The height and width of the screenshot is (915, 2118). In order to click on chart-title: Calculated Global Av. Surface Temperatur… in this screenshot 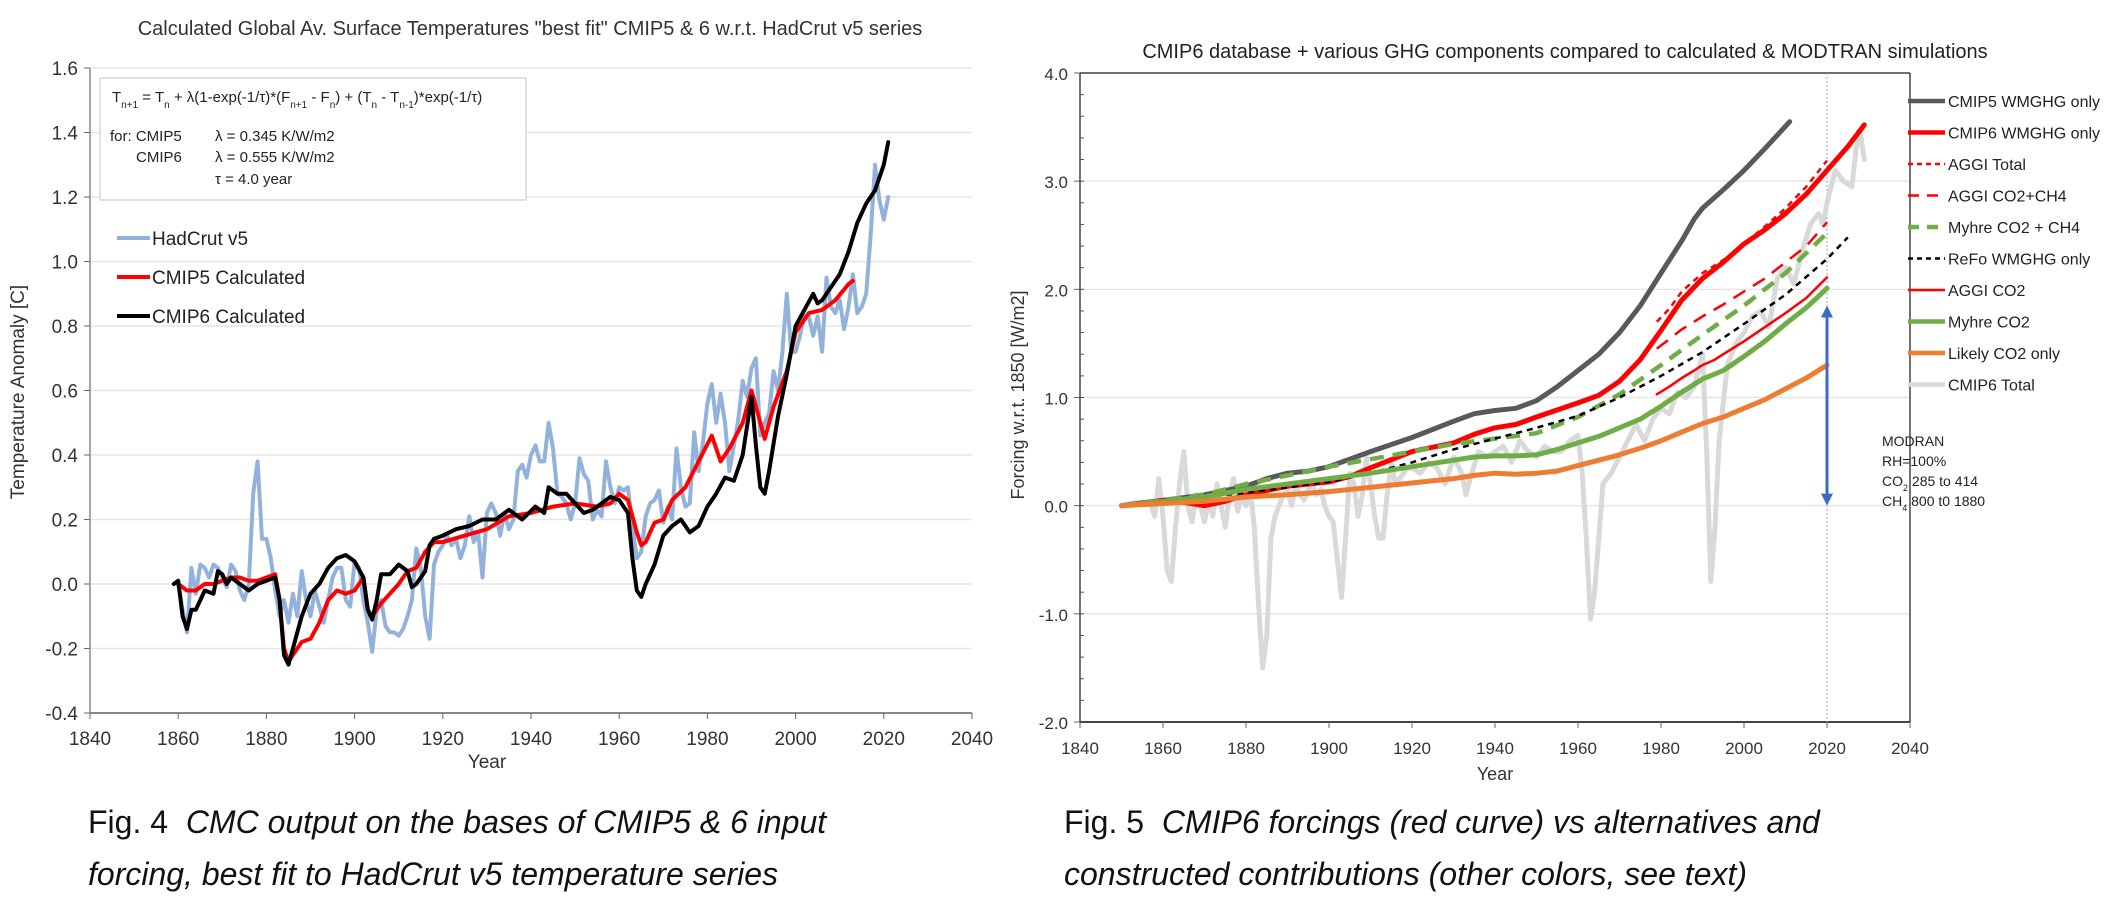, I will do `click(530, 29)`.